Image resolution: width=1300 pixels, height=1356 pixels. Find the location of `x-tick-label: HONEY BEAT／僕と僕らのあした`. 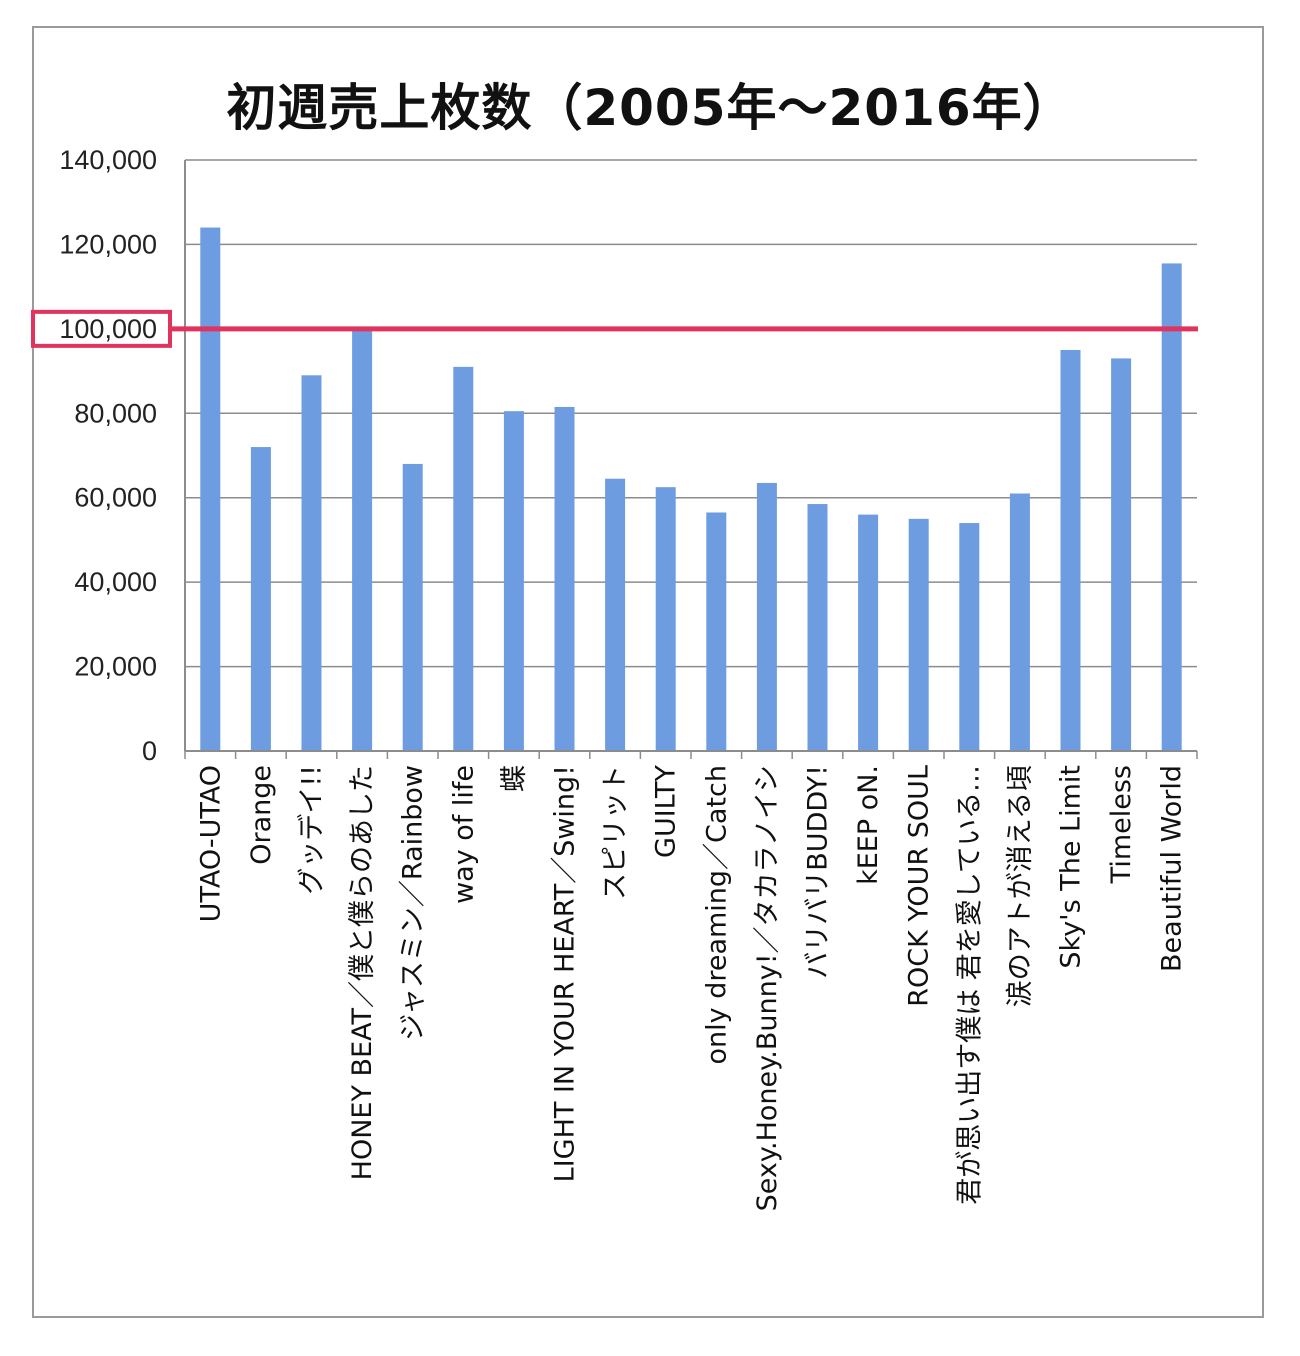

x-tick-label: HONEY BEAT／僕と僕らのあした is located at coordinates (362, 972).